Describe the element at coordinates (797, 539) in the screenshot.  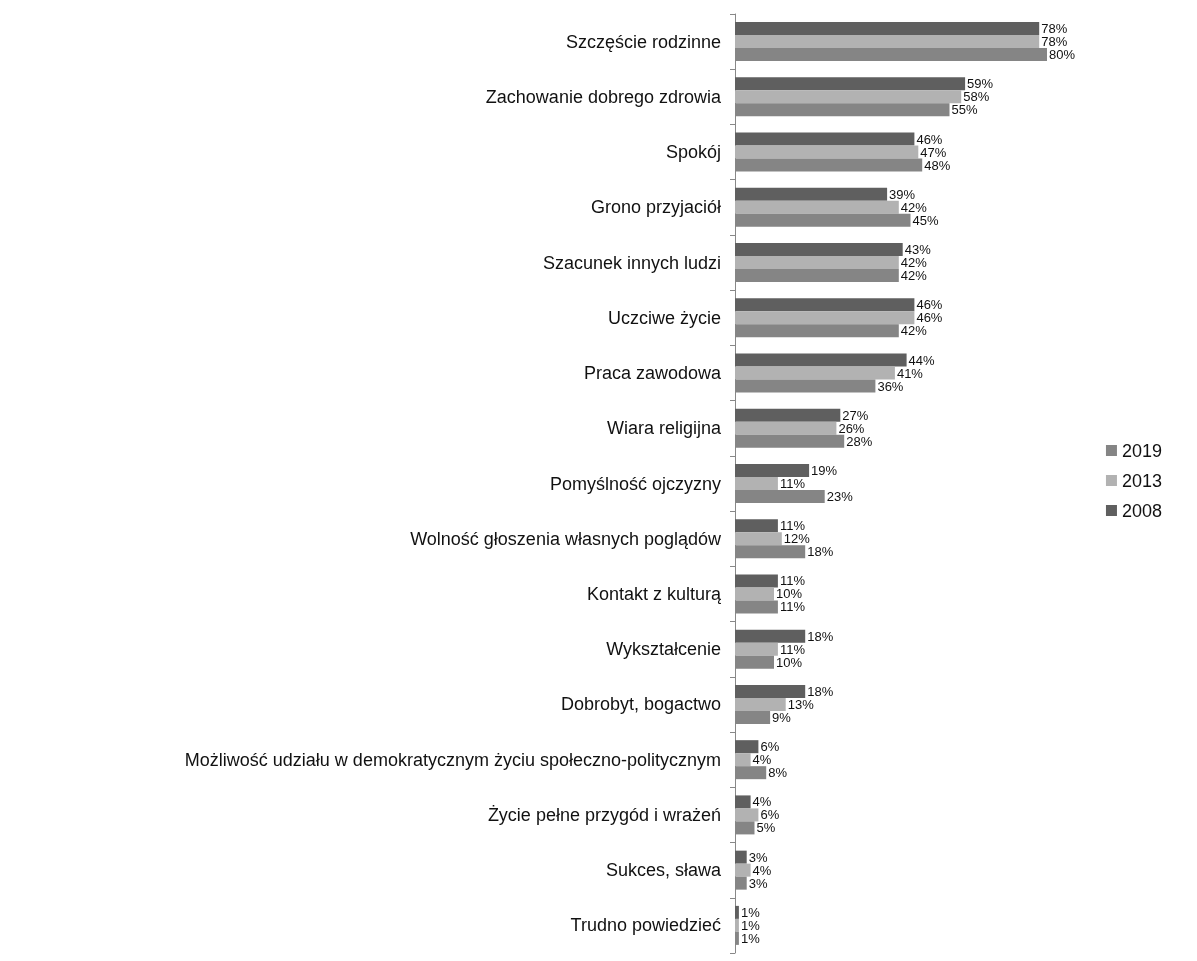
I see `data-label: 12%` at that location.